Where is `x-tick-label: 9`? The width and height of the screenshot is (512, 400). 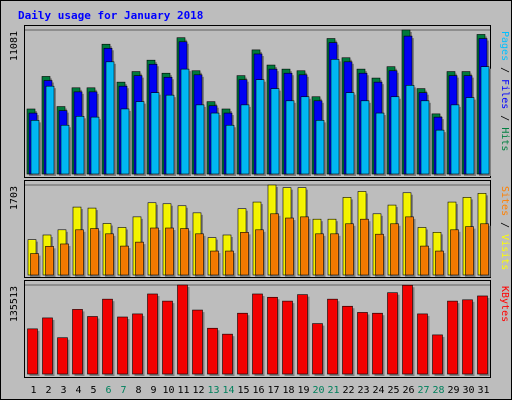 x-tick-label: 9 is located at coordinates (153, 390).